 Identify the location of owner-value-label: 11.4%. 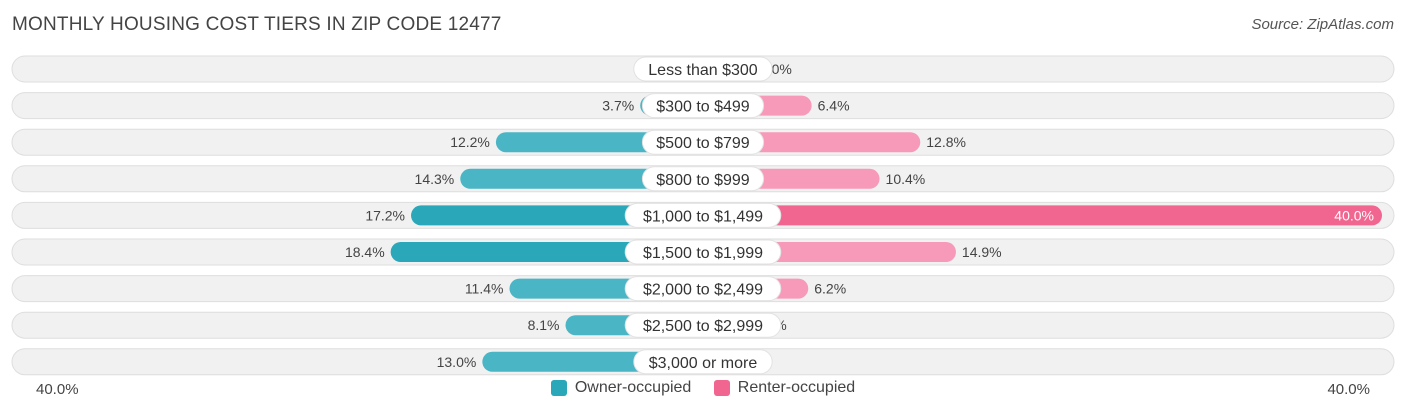
(484, 289).